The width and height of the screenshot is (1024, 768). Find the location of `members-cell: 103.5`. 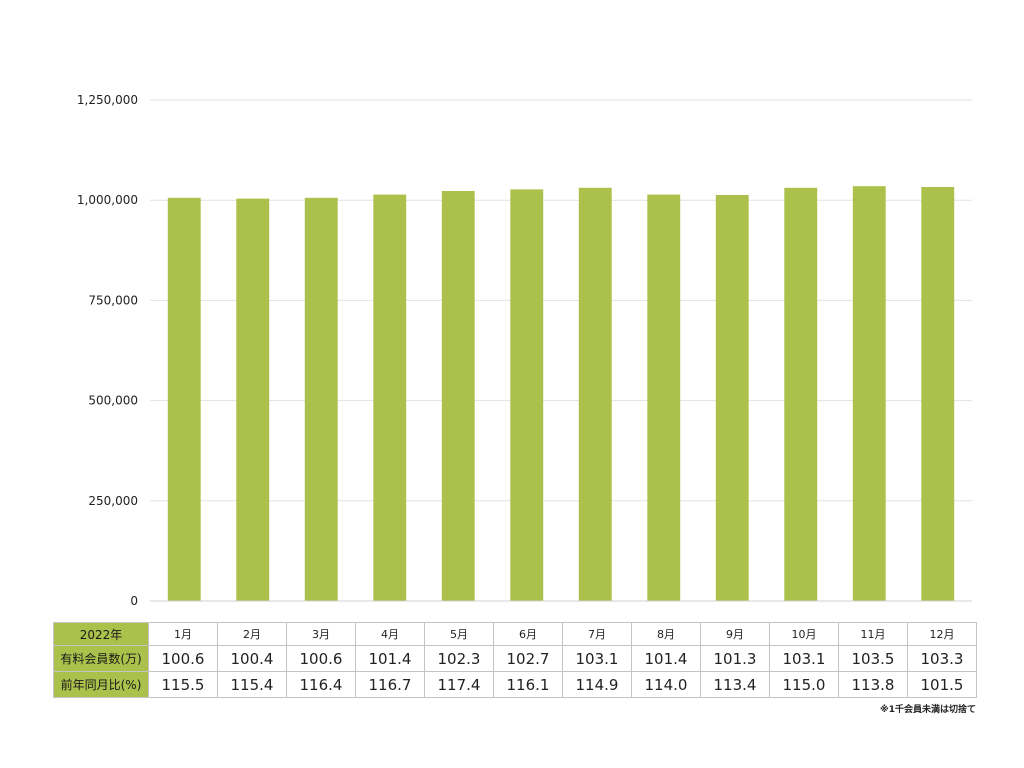

members-cell: 103.5 is located at coordinates (873, 658).